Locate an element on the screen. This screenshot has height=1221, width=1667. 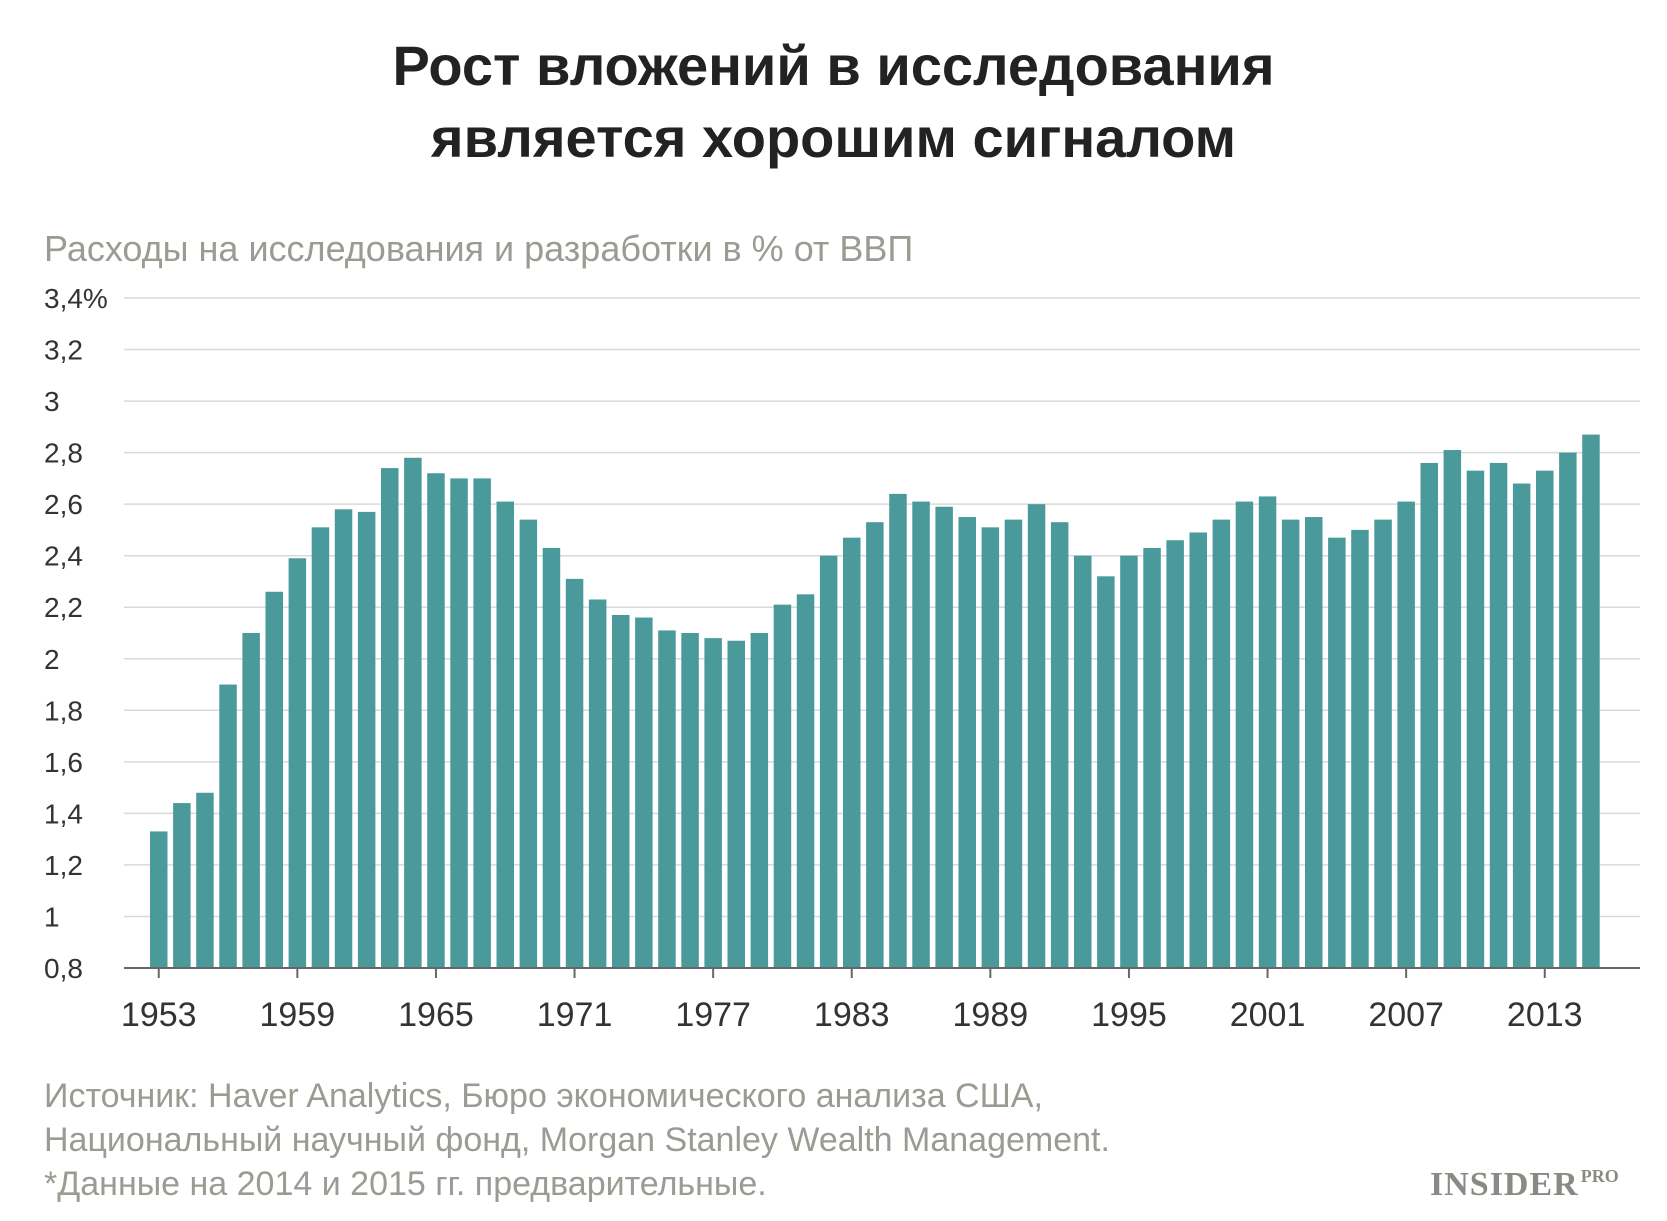
y-tick-label: 1,8 is located at coordinates (63, 710).